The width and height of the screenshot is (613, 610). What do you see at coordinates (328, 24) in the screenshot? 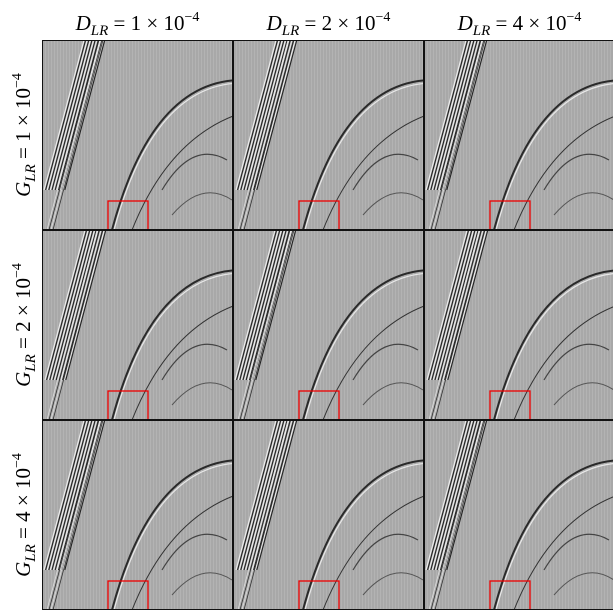
I see `axis-label: DLR = 2 × 10−4` at bounding box center [328, 24].